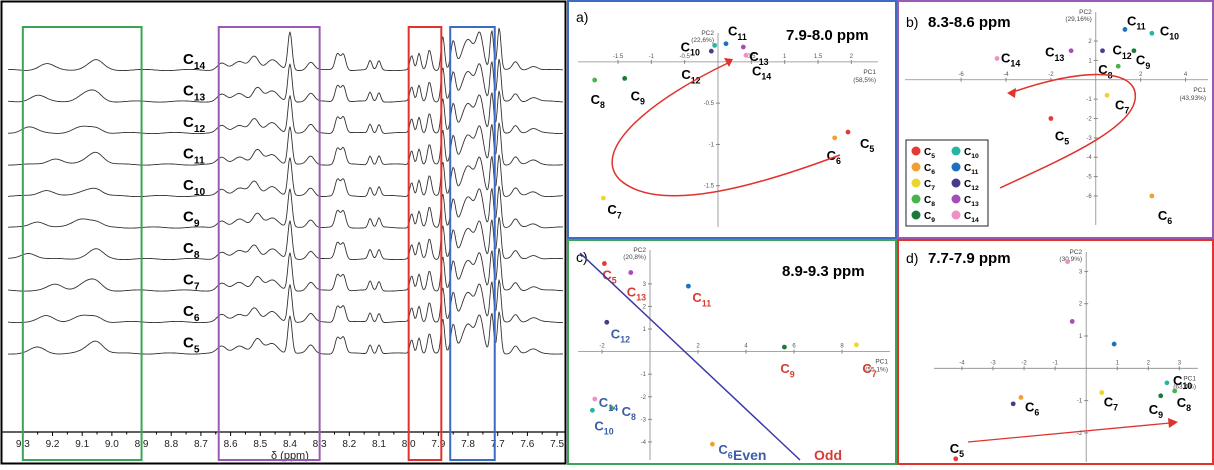  What do you see at coordinates (598, 101) in the screenshot?
I see `pca-point-label: C8` at bounding box center [598, 101].